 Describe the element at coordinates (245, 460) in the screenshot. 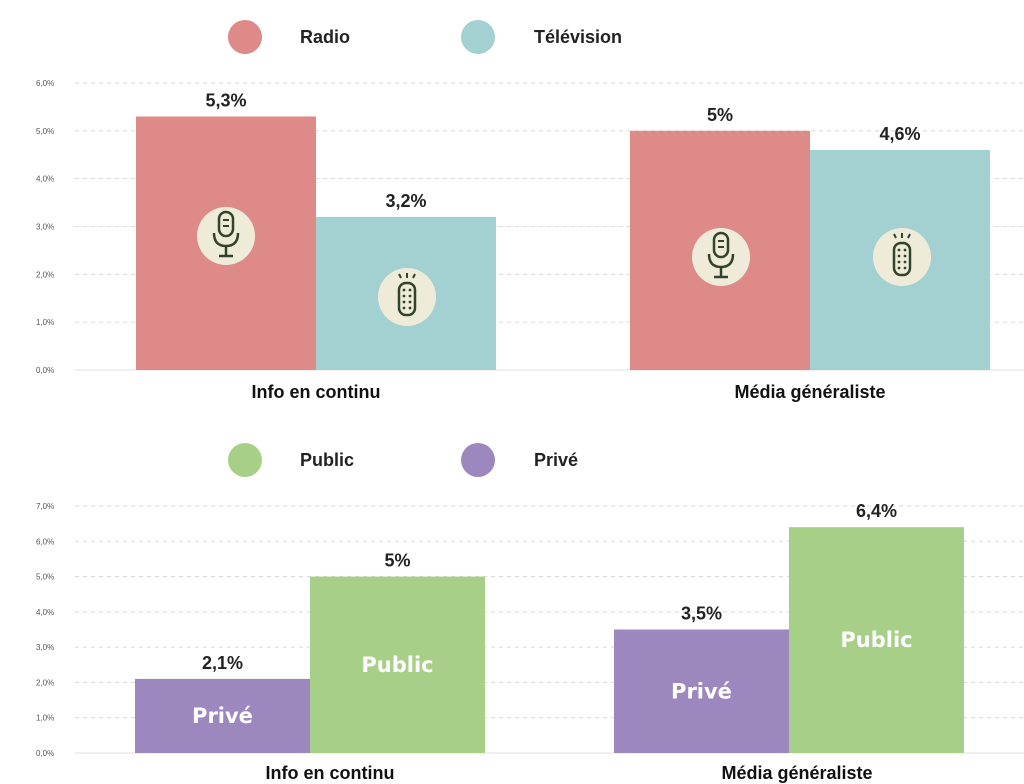

I see `legend-swatch-public` at that location.